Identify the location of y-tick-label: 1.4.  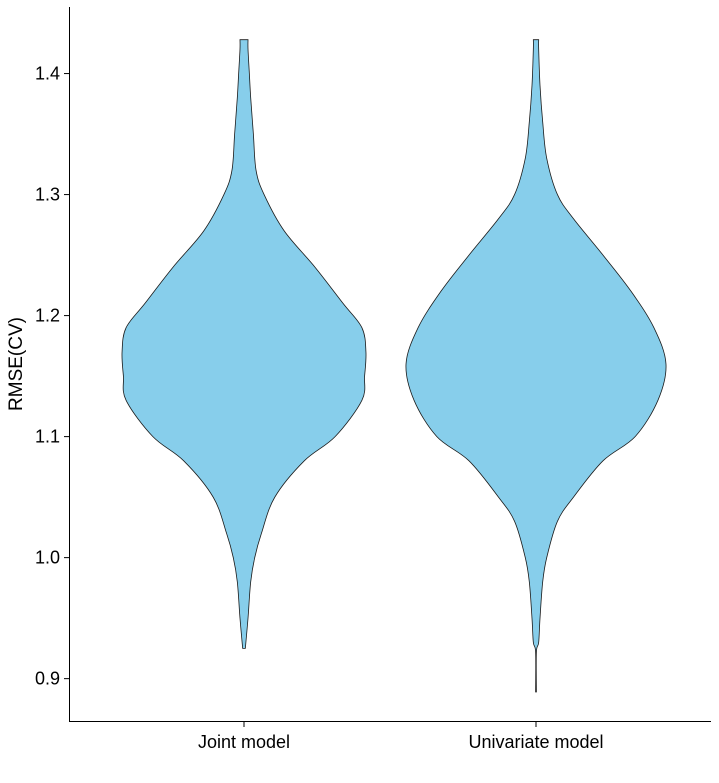
(47, 74).